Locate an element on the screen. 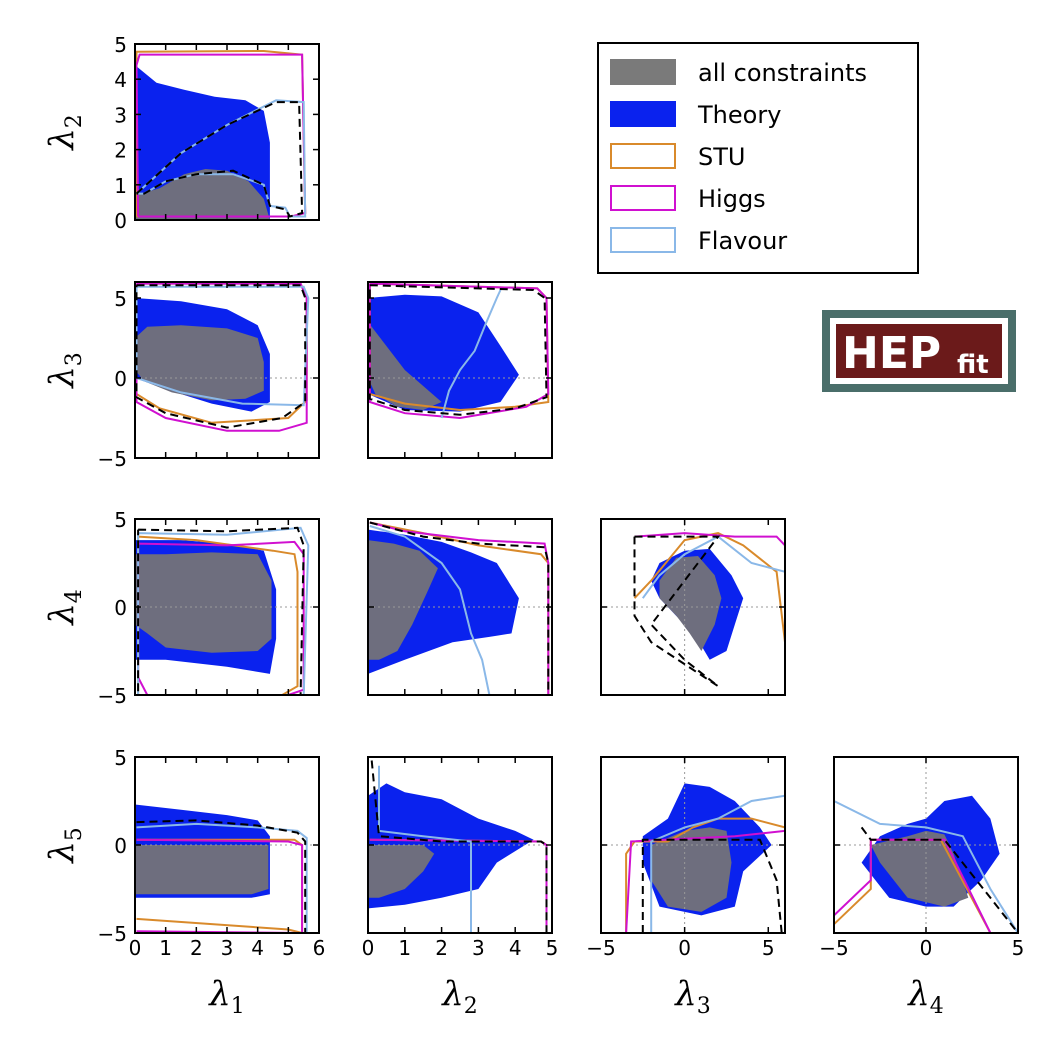  logo-sub-text: fit is located at coordinates (973, 365).